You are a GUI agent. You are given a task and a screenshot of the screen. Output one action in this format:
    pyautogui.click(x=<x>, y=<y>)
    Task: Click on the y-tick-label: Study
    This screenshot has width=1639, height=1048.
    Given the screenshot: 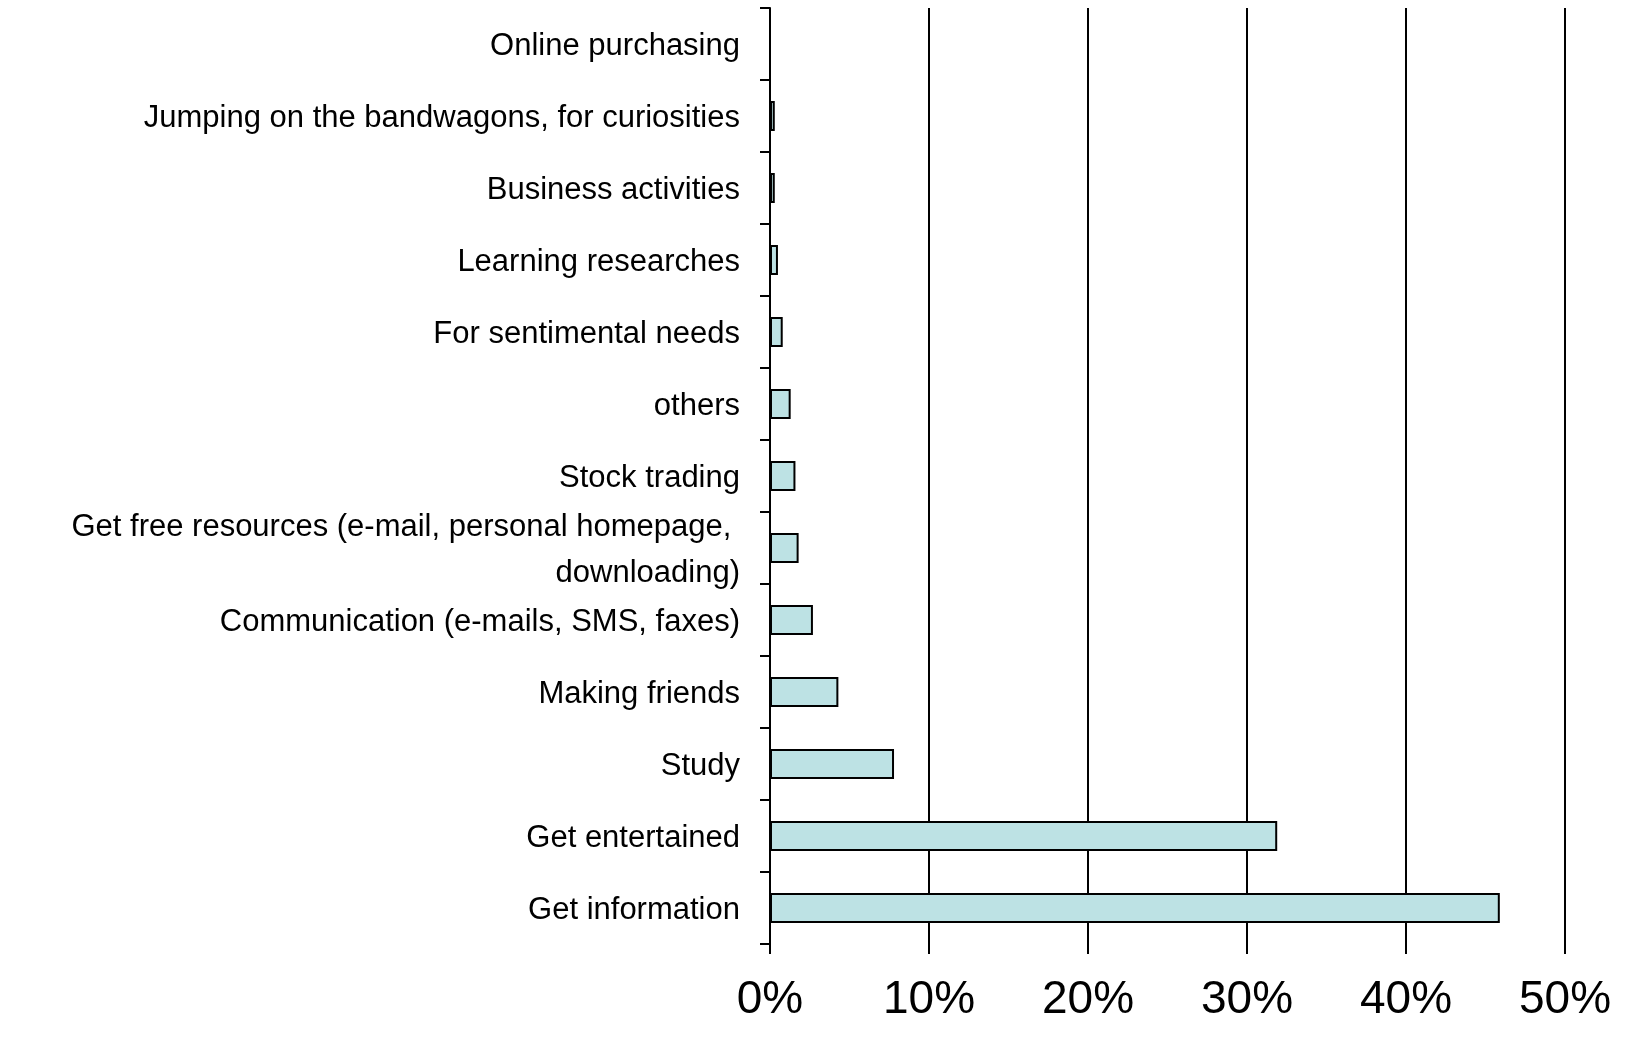 What is the action you would take?
    pyautogui.click(x=700, y=764)
    